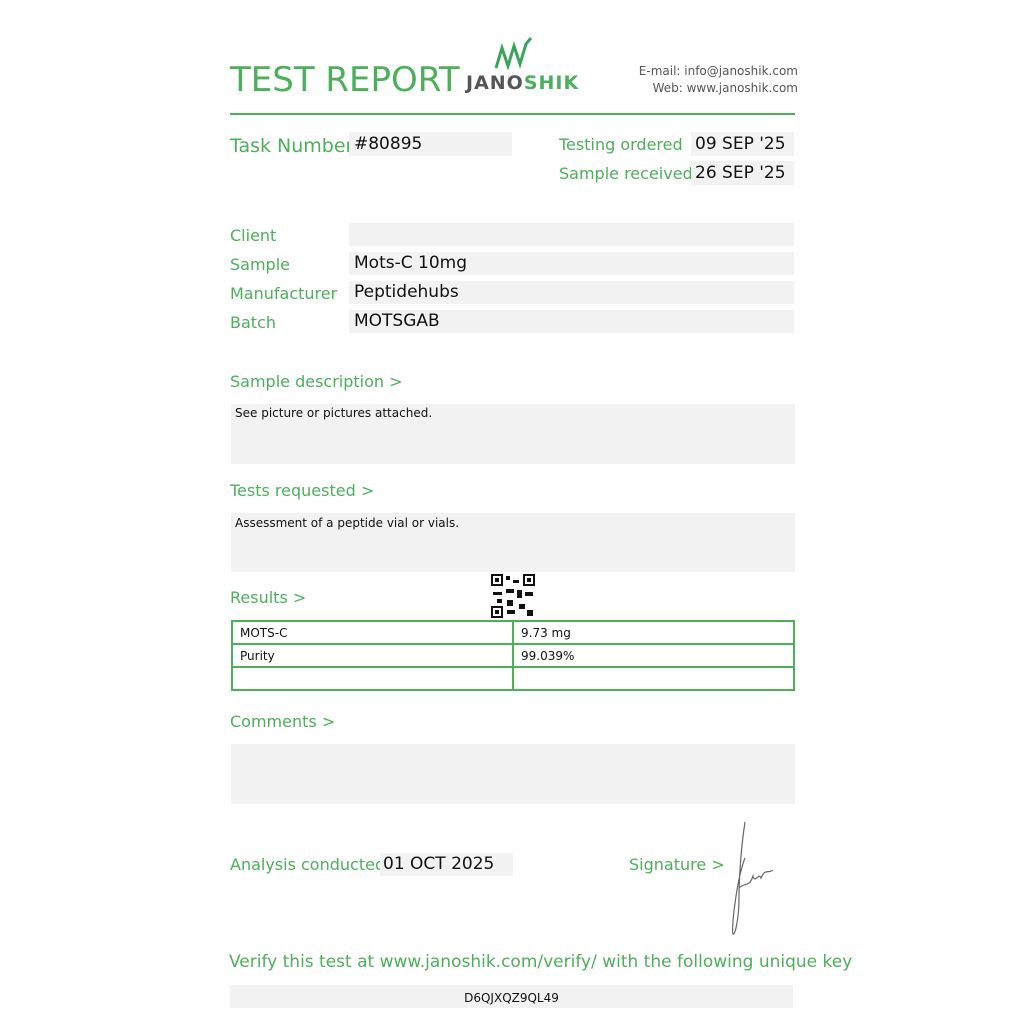 This screenshot has height=1024, width=1024. What do you see at coordinates (677, 864) in the screenshot?
I see `signature-label: Signature >` at bounding box center [677, 864].